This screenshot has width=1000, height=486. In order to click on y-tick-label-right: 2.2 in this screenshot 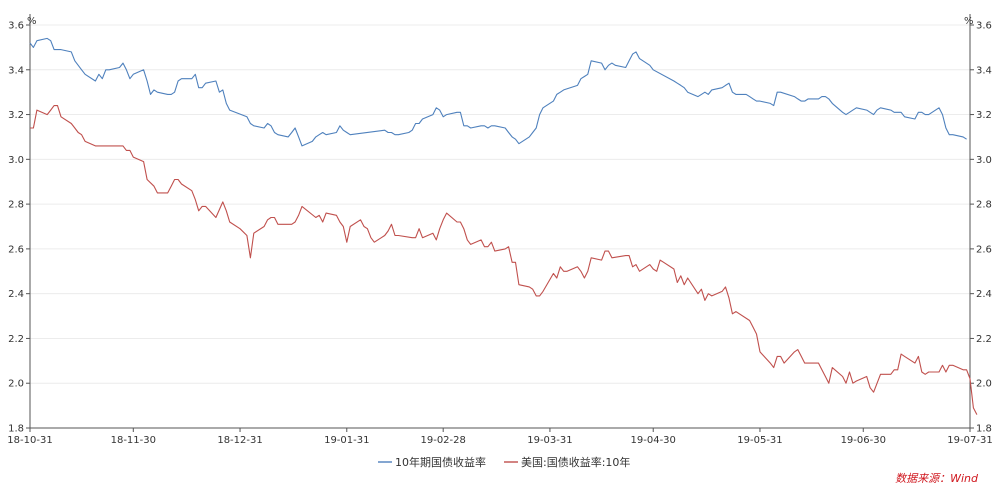, I will do `click(984, 339)`.